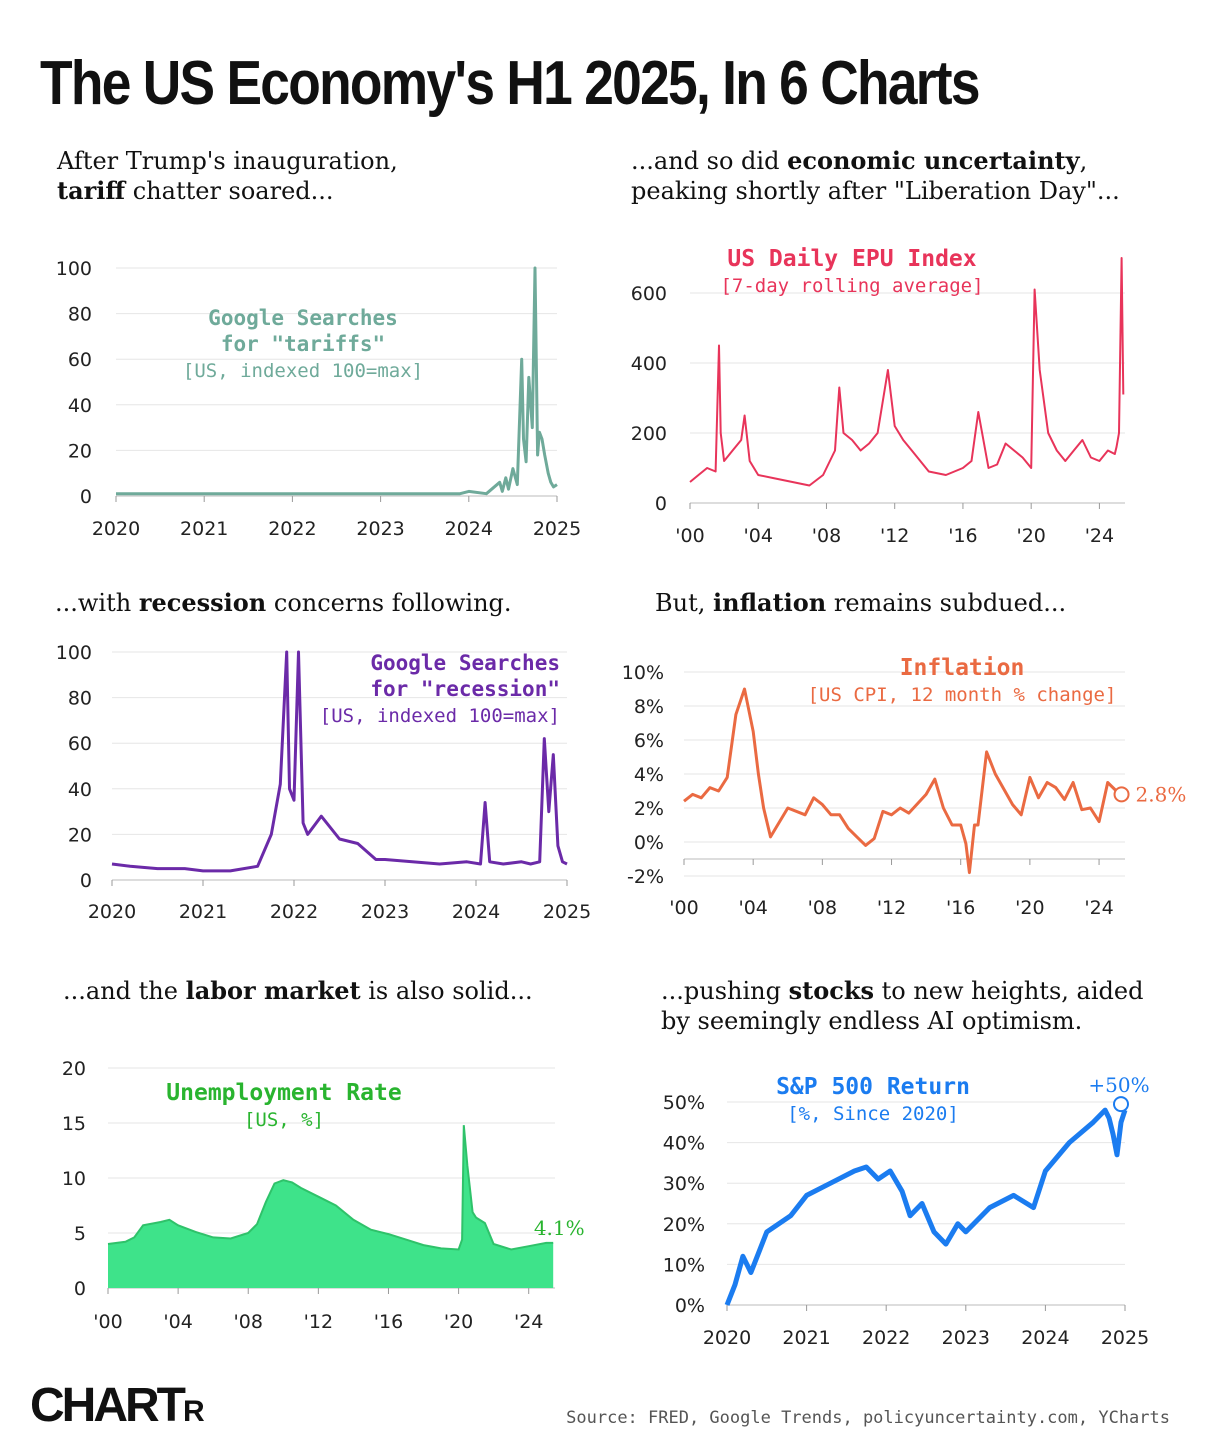  I want to click on sp500-ytick-label: 20%, so click(684, 1225).